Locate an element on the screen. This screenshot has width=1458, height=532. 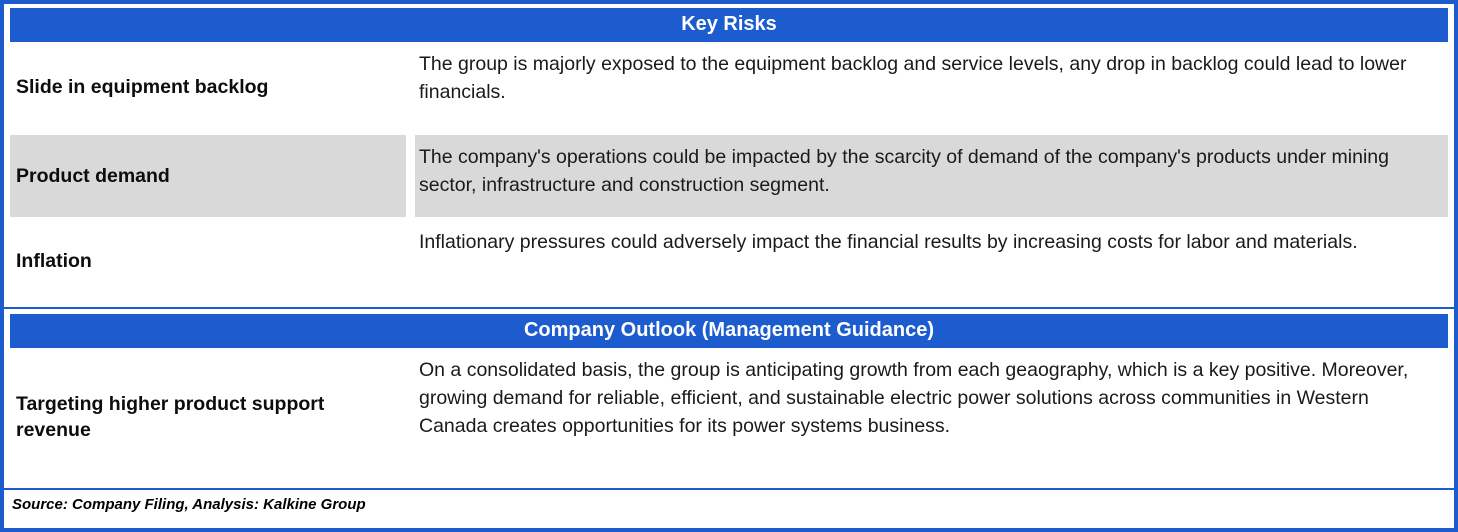
section-divider is located at coordinates (729, 308).